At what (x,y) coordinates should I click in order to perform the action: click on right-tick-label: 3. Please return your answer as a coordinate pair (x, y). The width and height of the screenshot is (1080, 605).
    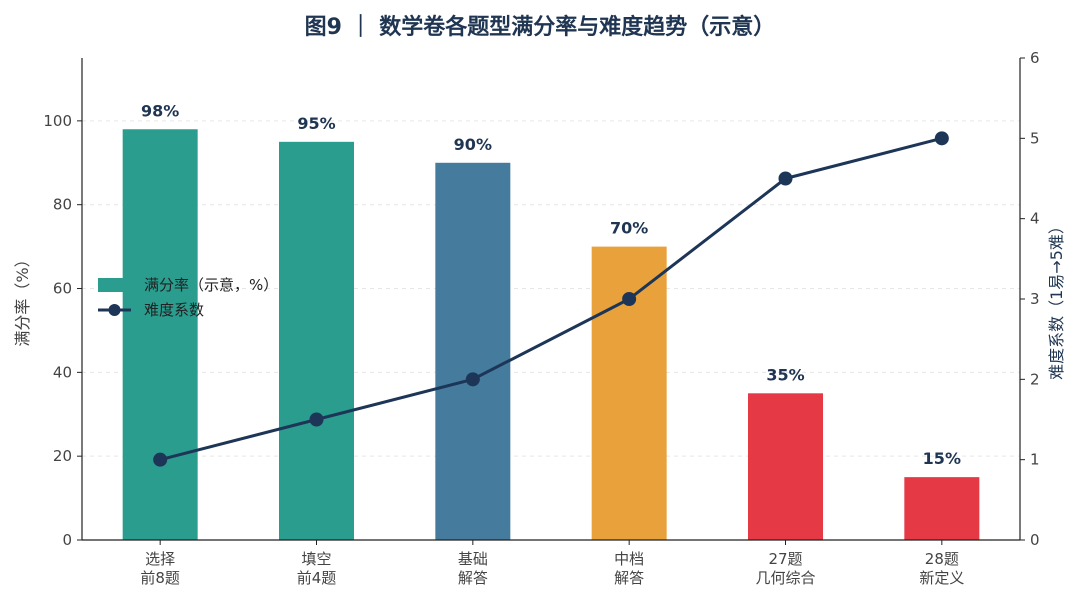
    Looking at the image, I should click on (1035, 299).